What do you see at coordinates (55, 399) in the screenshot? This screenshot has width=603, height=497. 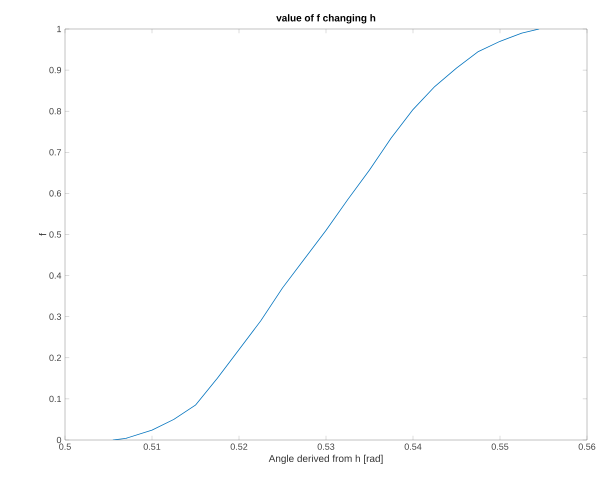 I see `y-tick-label: 0.1` at bounding box center [55, 399].